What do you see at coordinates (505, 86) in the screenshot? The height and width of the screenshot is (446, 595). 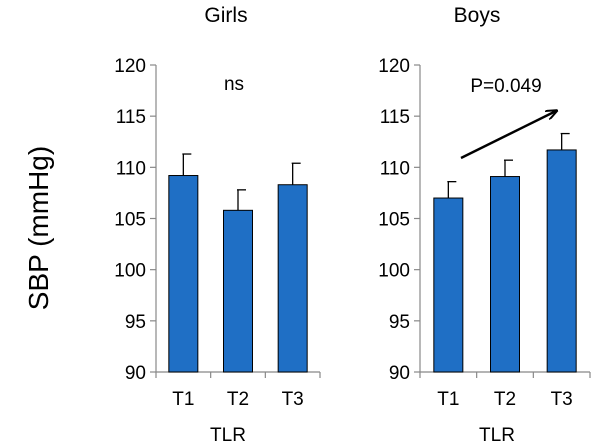 I see `annotation: P=0.049` at bounding box center [505, 86].